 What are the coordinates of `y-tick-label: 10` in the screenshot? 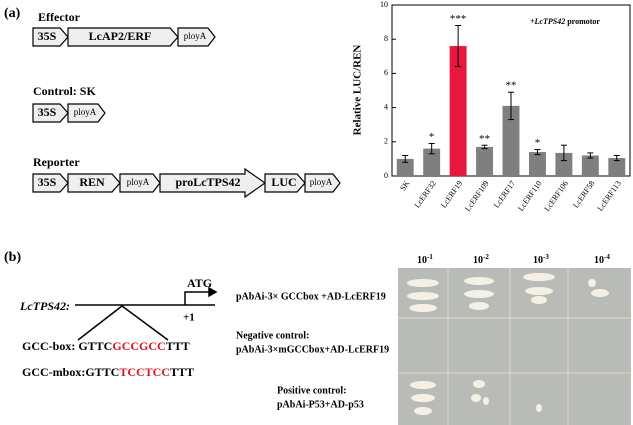 It's located at (384, 4).